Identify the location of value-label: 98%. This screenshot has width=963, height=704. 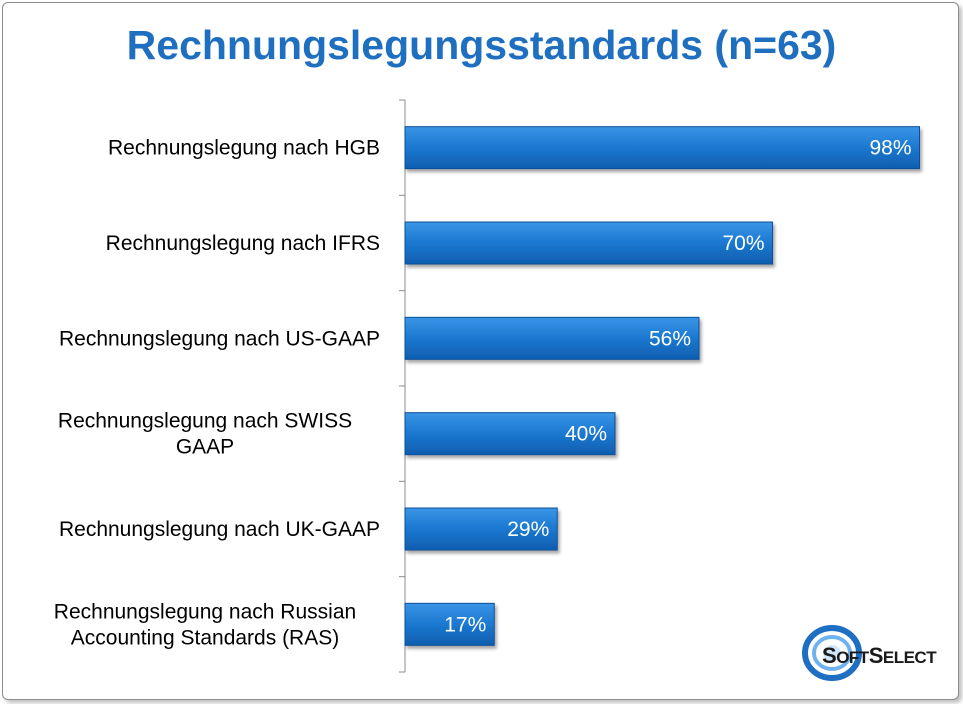
(890, 148).